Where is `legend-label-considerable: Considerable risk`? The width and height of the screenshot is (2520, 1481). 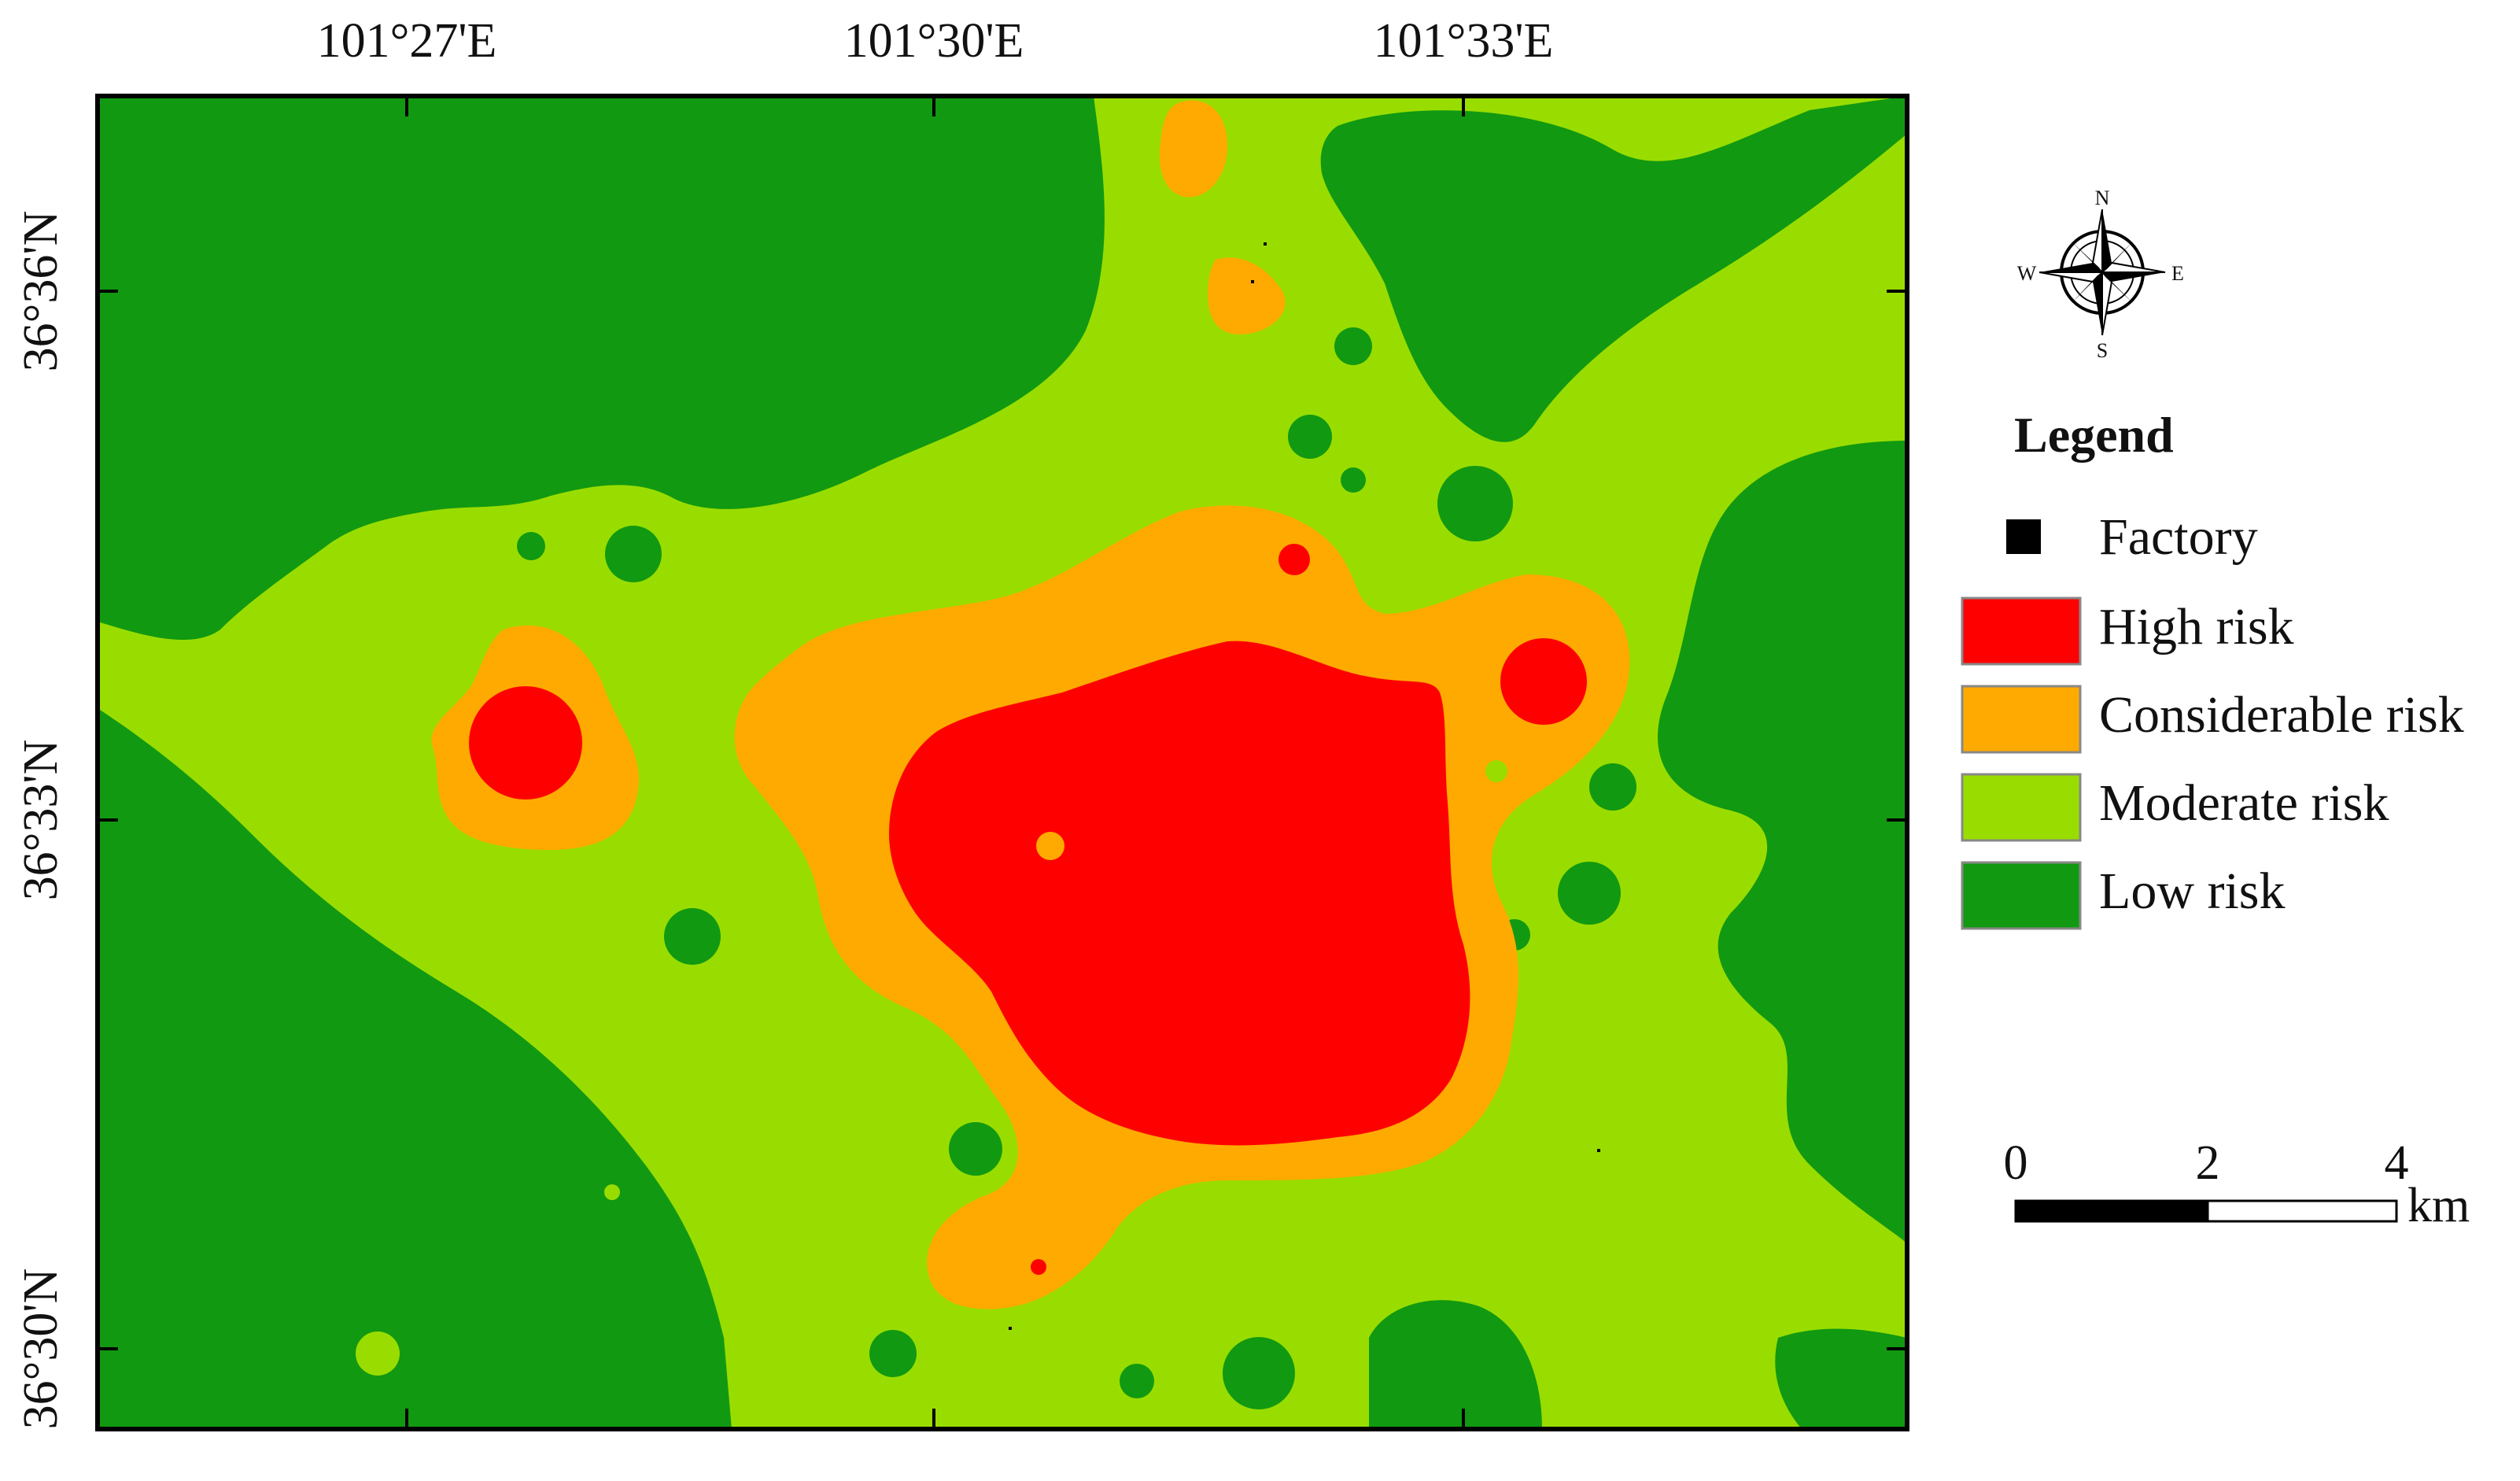
legend-label-considerable: Considerable risk is located at coordinates (2281, 715).